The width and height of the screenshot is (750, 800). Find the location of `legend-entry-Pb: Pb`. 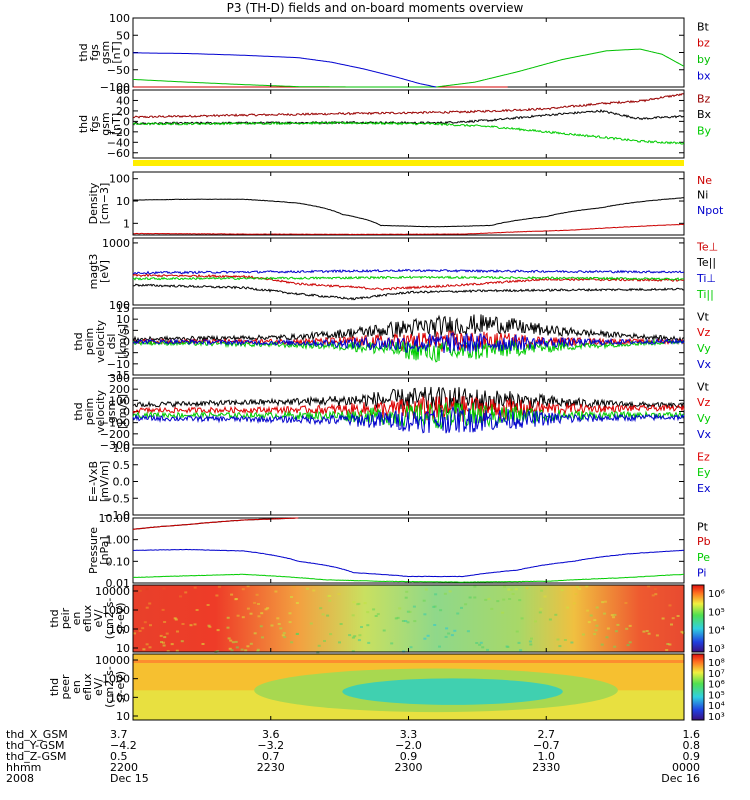

legend-entry-Pb: Pb is located at coordinates (704, 541).